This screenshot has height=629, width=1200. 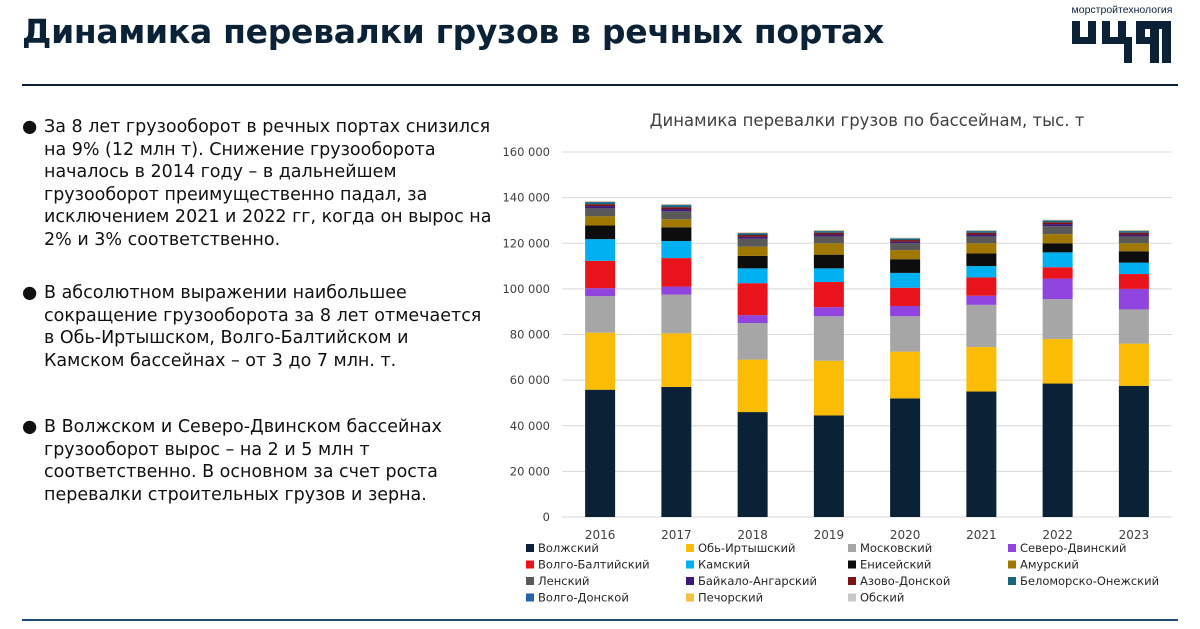 What do you see at coordinates (526, 243) in the screenshot?
I see `y-tick-label: 120 000` at bounding box center [526, 243].